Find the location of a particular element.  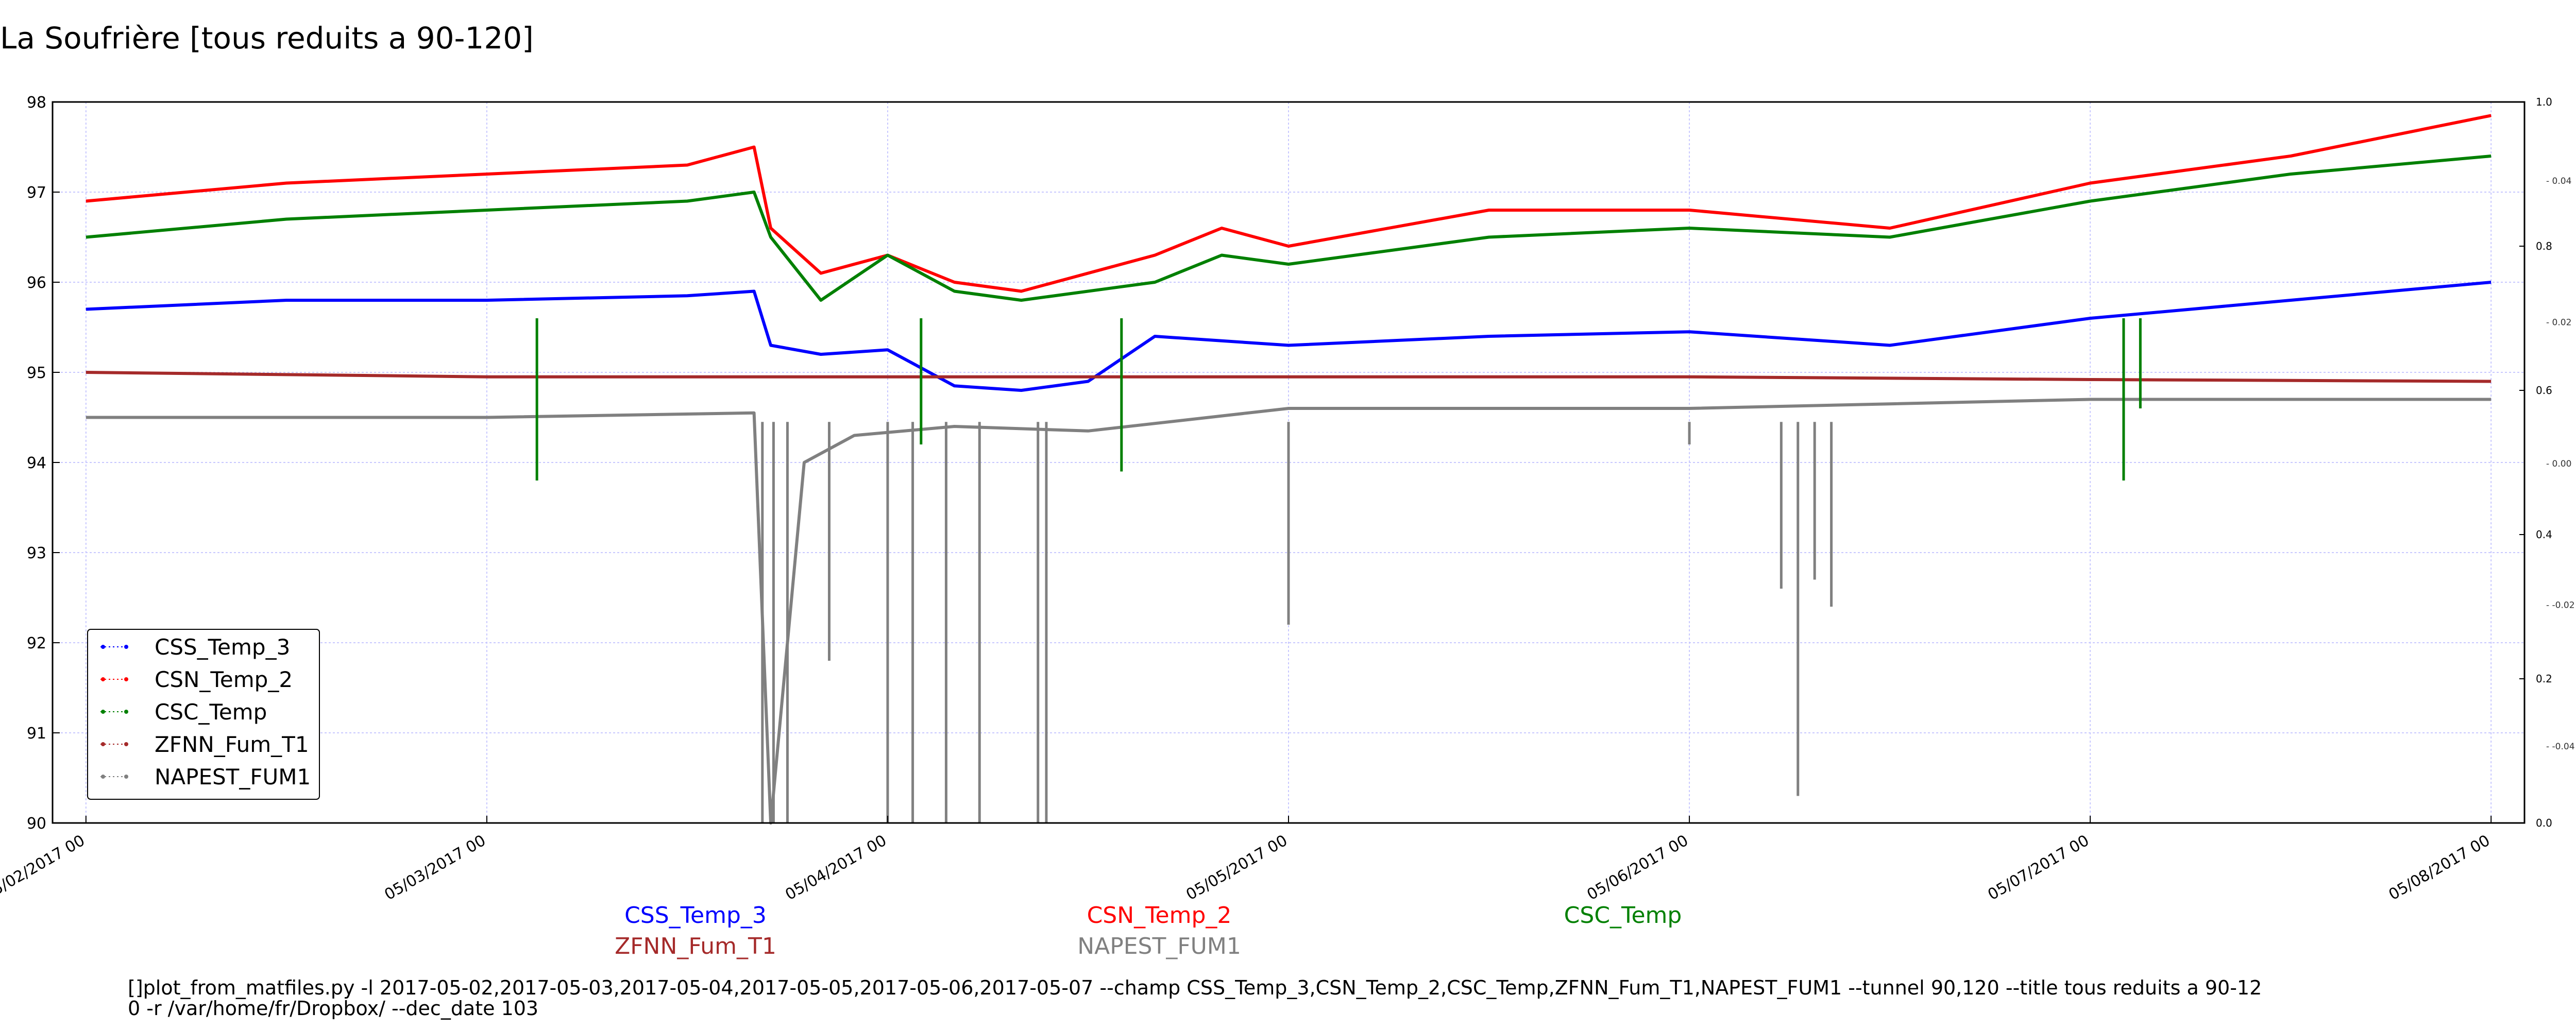

y2-tick-label: 1.0 is located at coordinates (2544, 102).